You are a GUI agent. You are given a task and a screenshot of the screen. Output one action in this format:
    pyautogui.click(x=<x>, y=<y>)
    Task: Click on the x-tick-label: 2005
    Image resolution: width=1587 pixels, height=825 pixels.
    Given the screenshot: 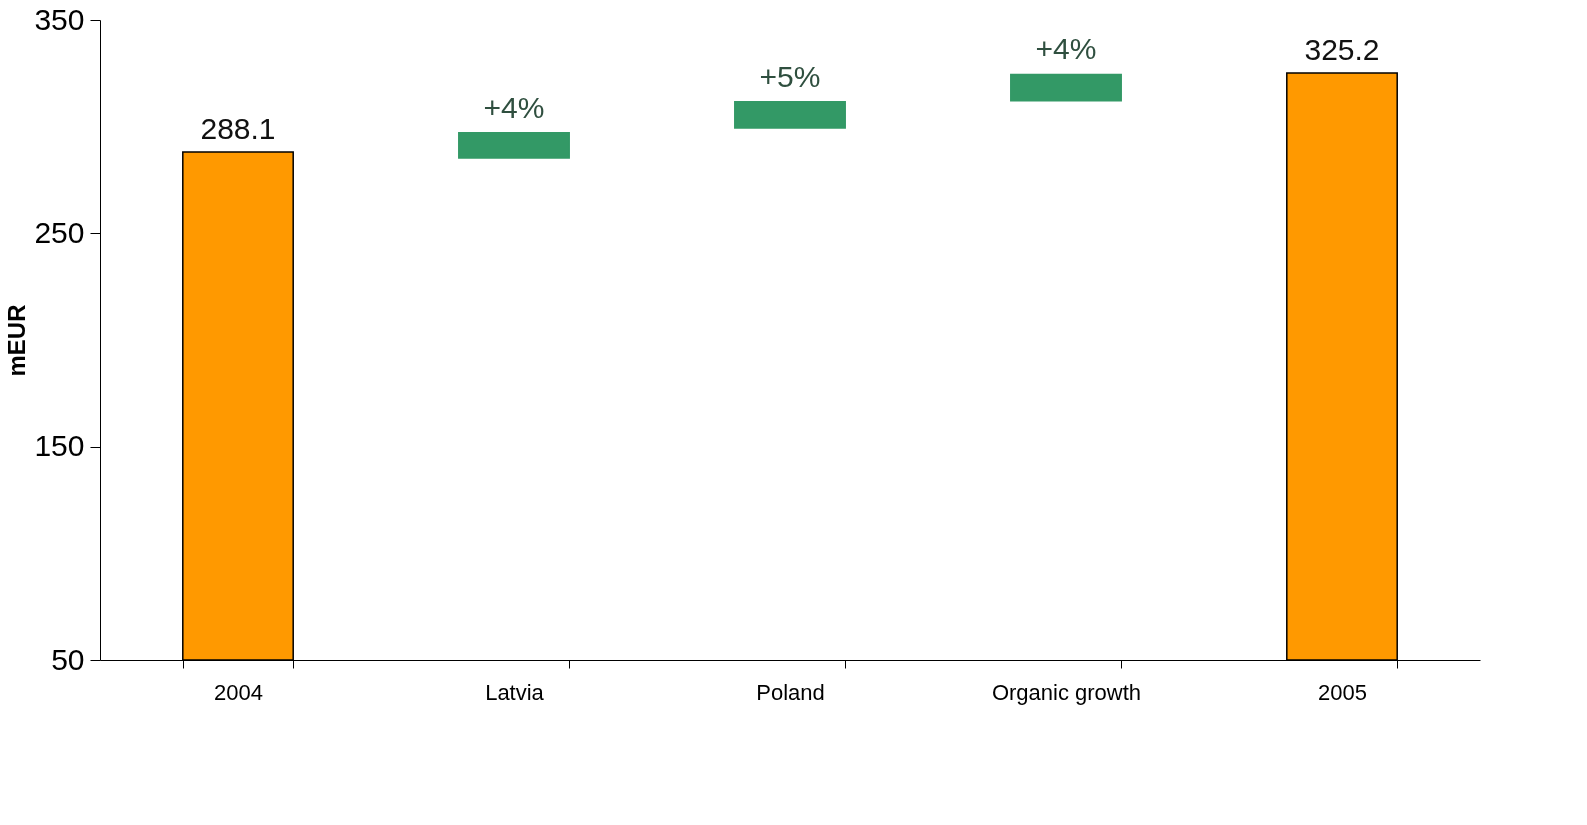 What is the action you would take?
    pyautogui.click(x=1342, y=692)
    